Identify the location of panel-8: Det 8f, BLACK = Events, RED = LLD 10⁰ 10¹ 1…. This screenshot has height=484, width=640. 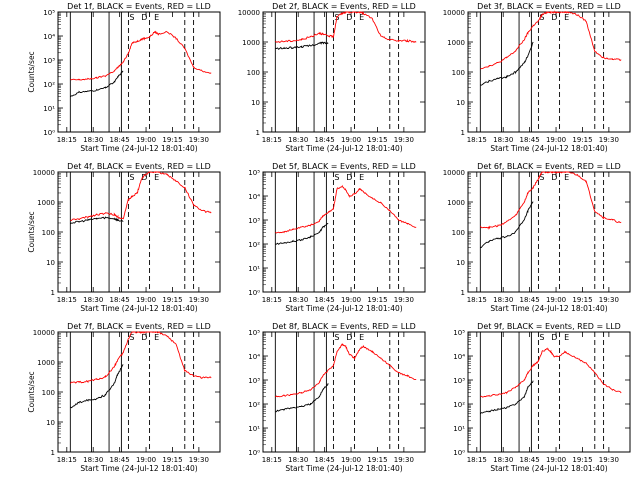
(337, 397).